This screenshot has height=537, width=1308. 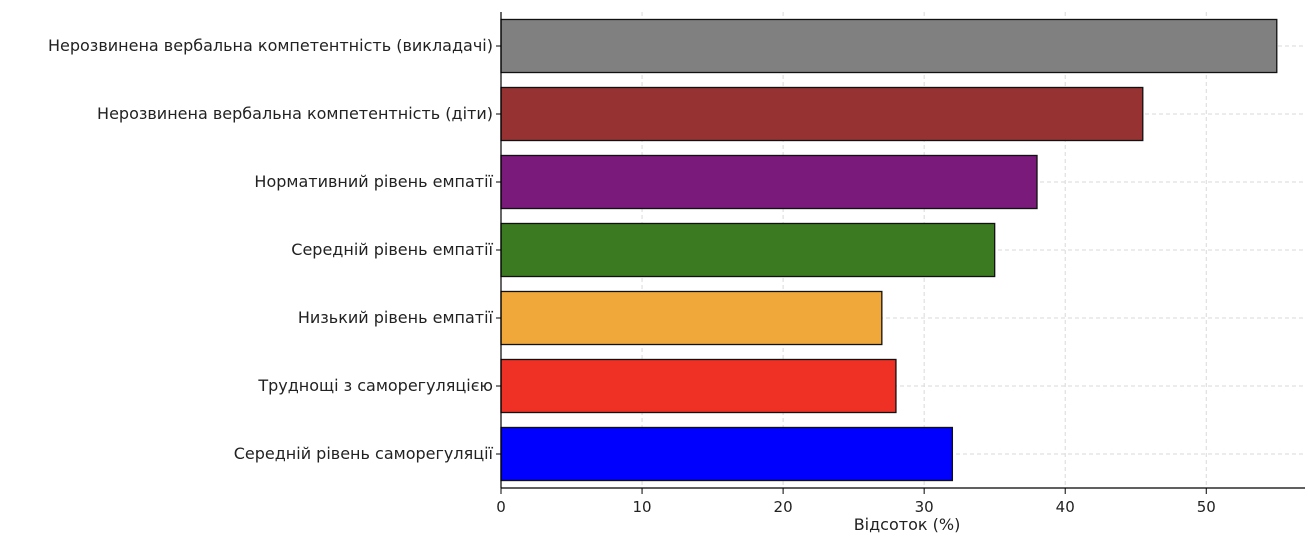 I want to click on x-tick-label: 20, so click(x=783, y=507).